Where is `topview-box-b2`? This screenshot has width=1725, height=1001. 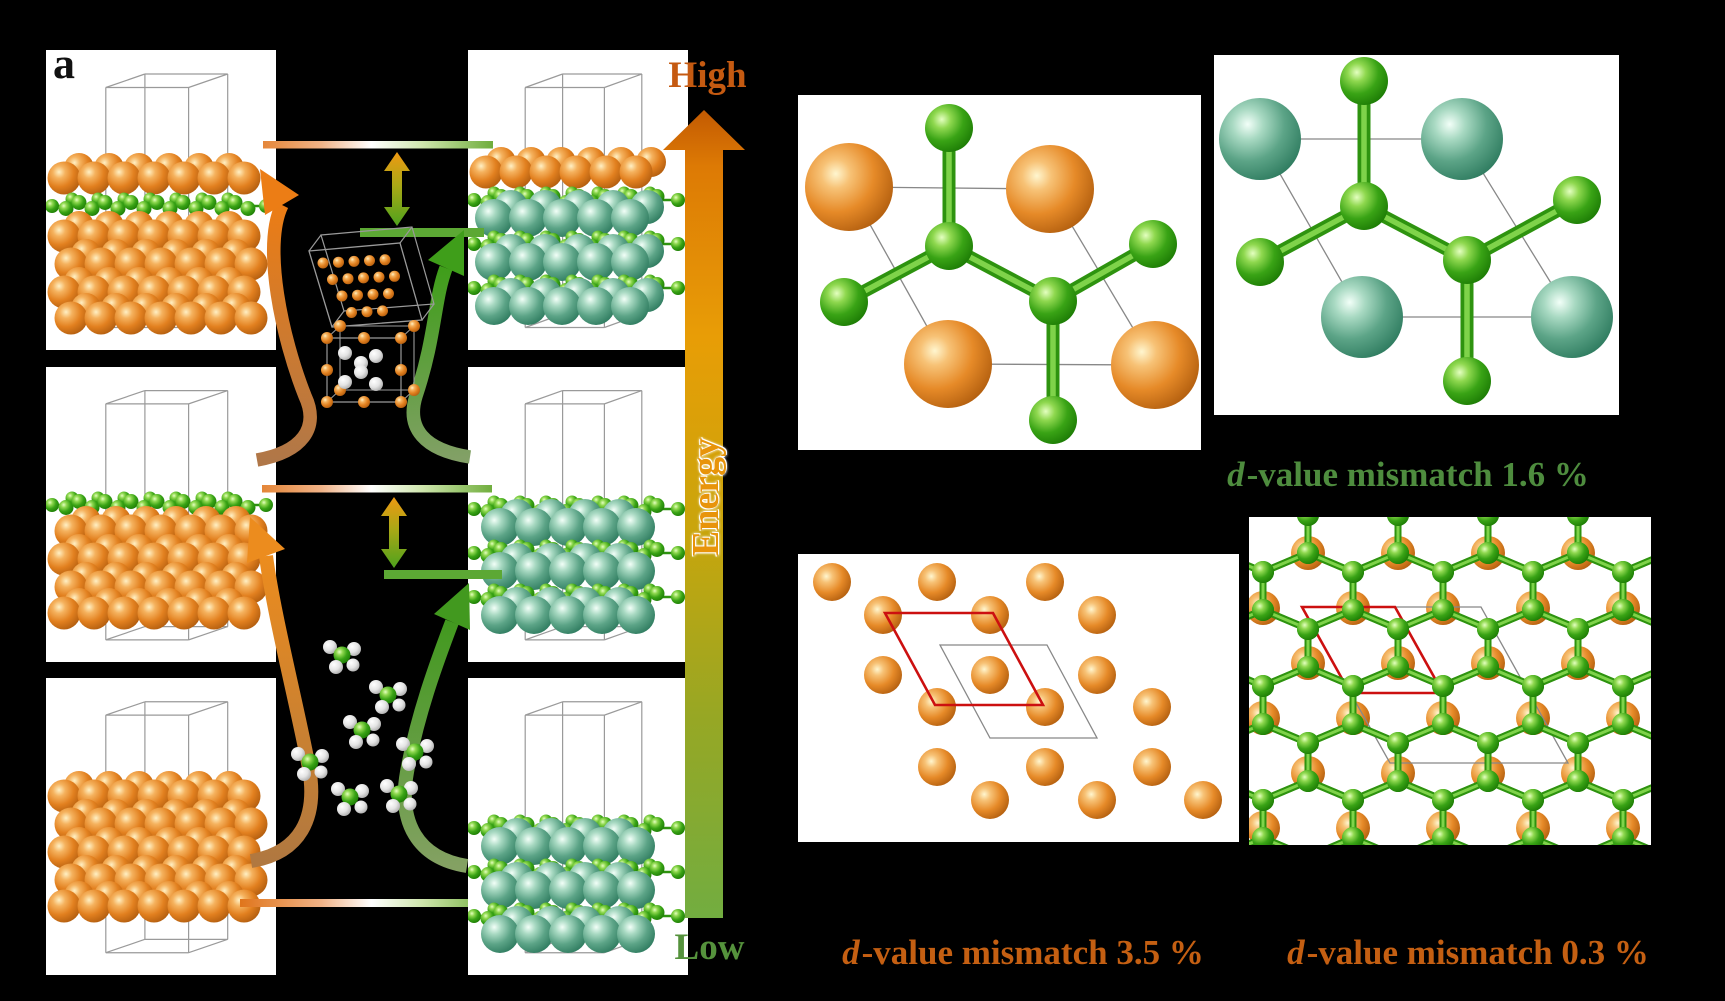
topview-box-b2 is located at coordinates (1416, 235).